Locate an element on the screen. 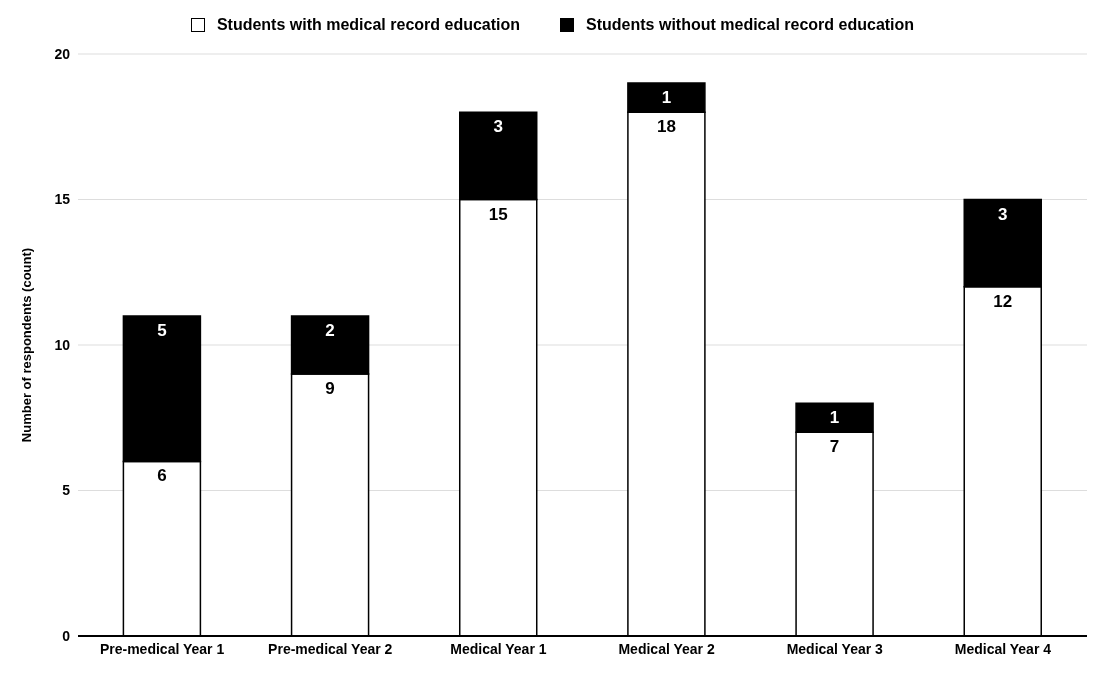  x-tick-label: Medical Year 1 is located at coordinates (498, 648).